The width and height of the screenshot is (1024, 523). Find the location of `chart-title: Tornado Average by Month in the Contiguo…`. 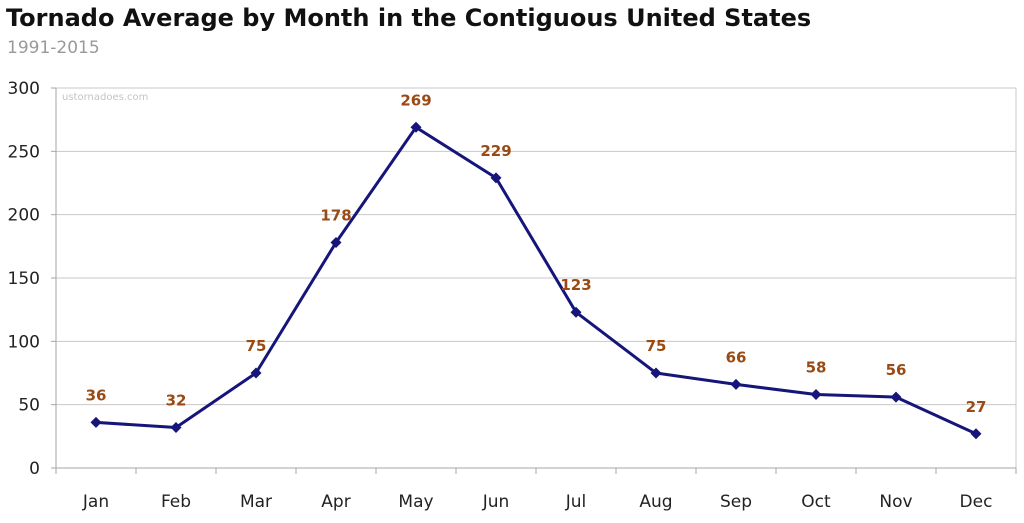

chart-title: Tornado Average by Month in the Contiguo… is located at coordinates (409, 18).